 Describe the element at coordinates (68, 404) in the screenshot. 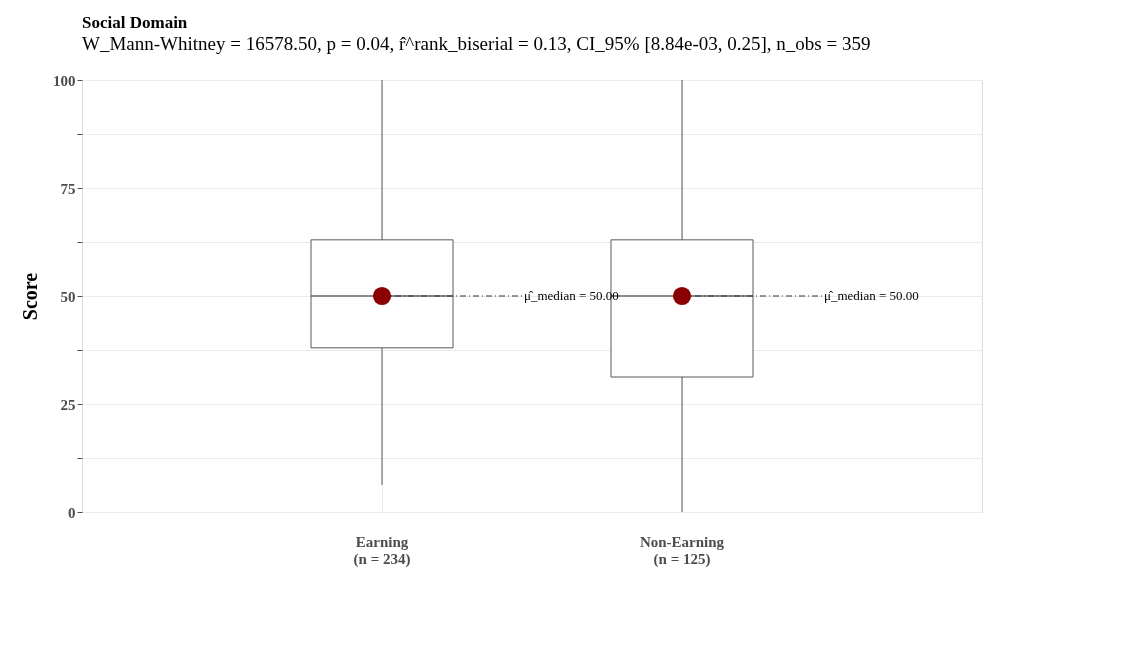

I see `y-tick-label: 25` at that location.